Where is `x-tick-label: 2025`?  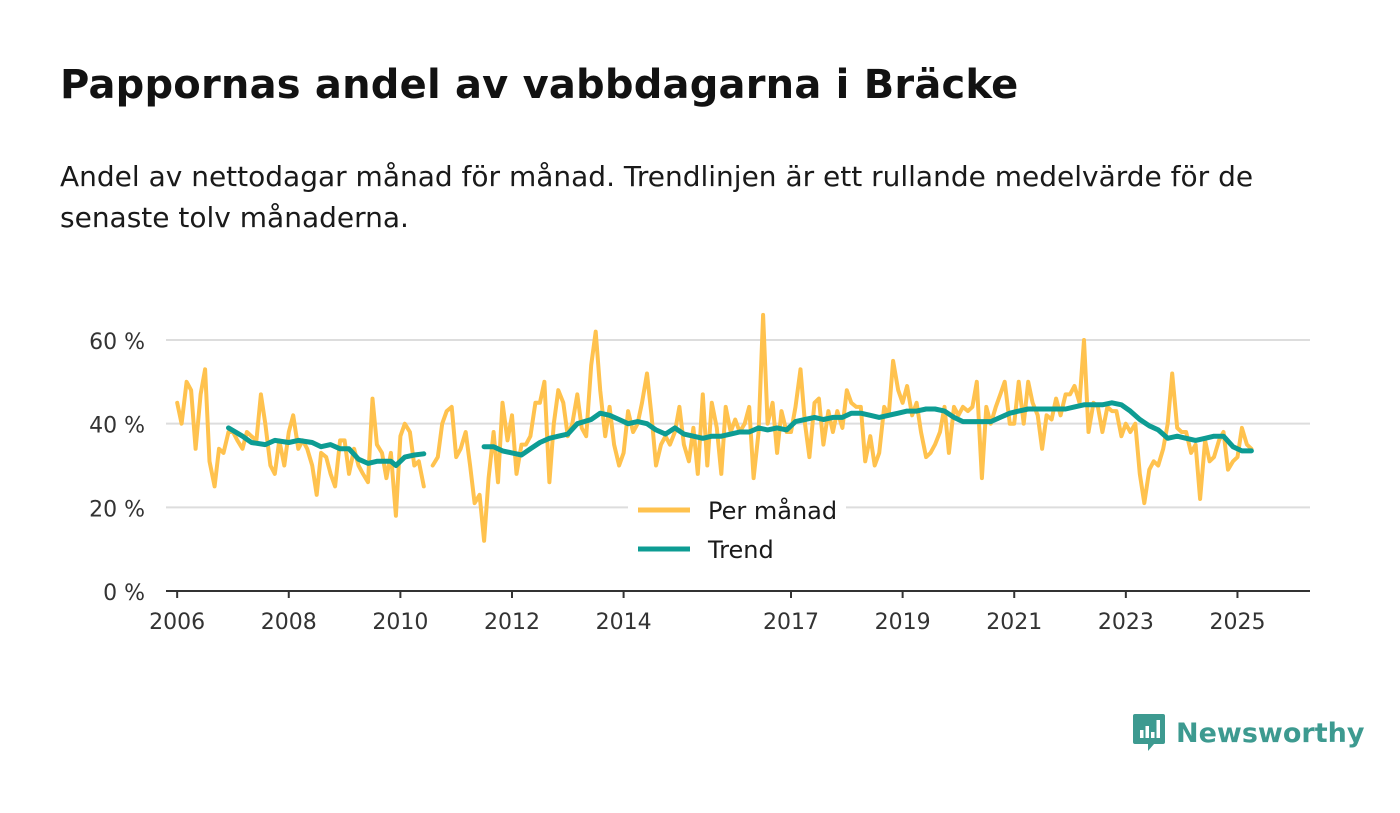 x-tick-label: 2025 is located at coordinates (1237, 622).